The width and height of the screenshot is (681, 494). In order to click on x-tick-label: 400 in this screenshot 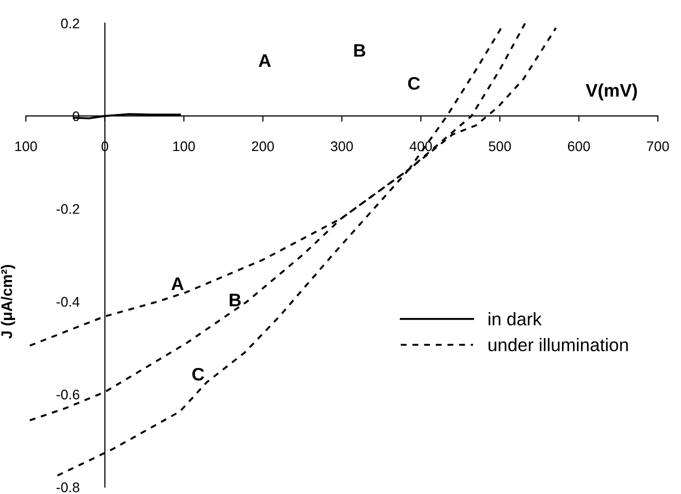, I will do `click(421, 146)`.